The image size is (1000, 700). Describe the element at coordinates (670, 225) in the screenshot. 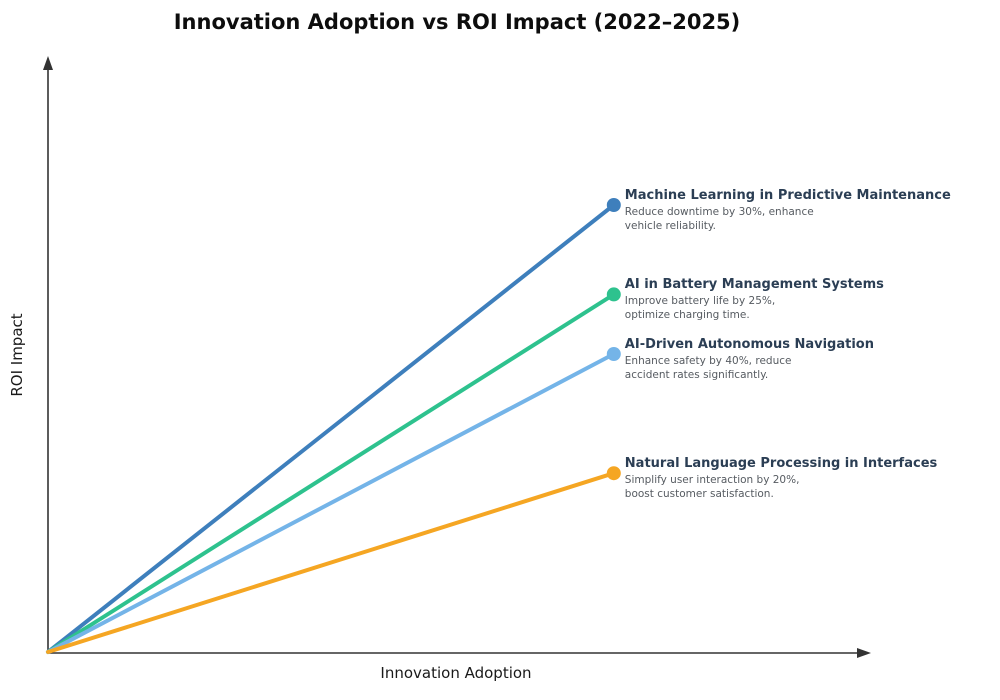

I see `series-desc-line: vehicle reliability.` at that location.